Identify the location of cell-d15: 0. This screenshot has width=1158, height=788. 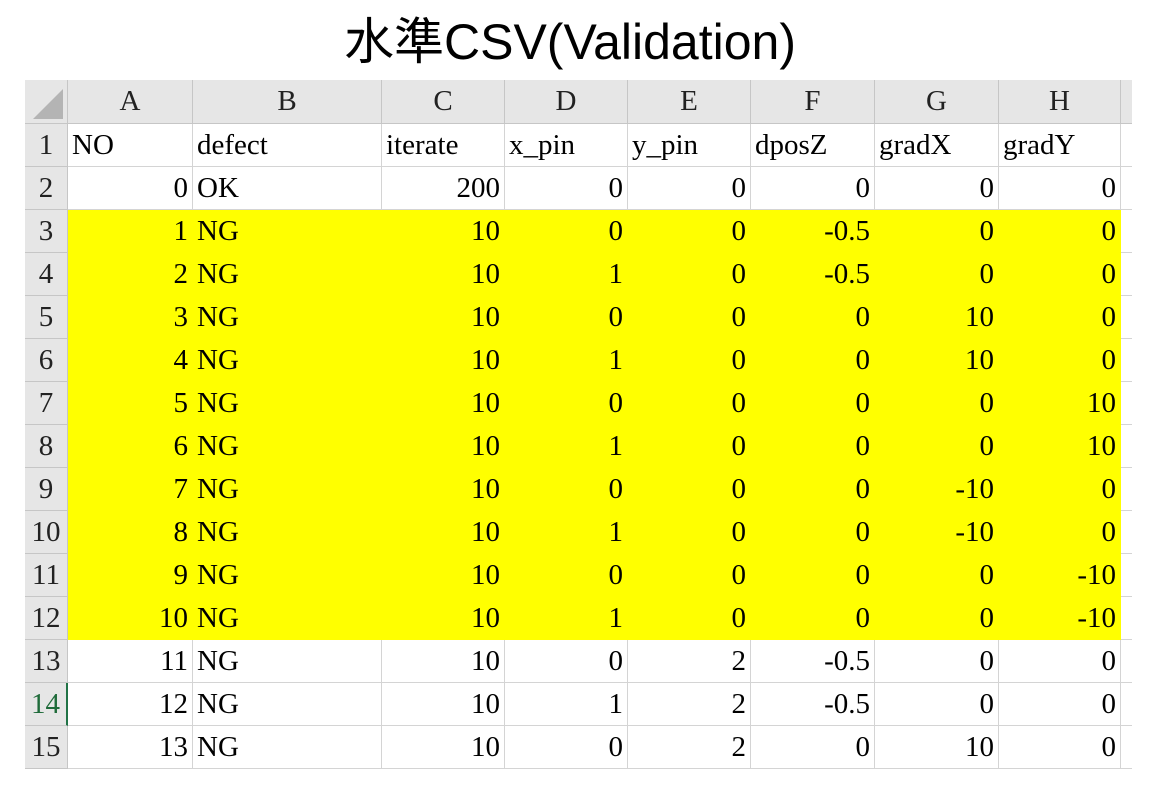
(566, 747).